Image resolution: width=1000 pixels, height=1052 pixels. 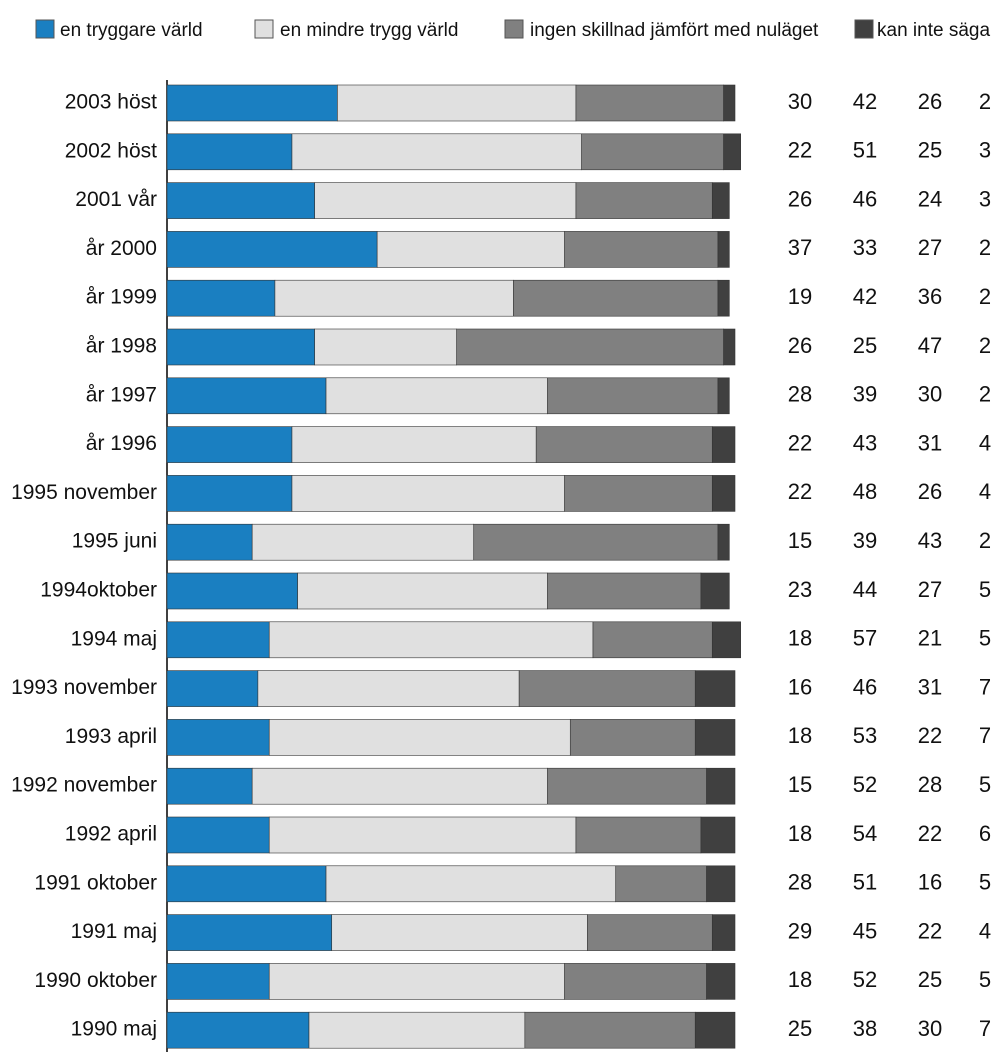 What do you see at coordinates (114, 931) in the screenshot?
I see `category-label: 1991 maj` at bounding box center [114, 931].